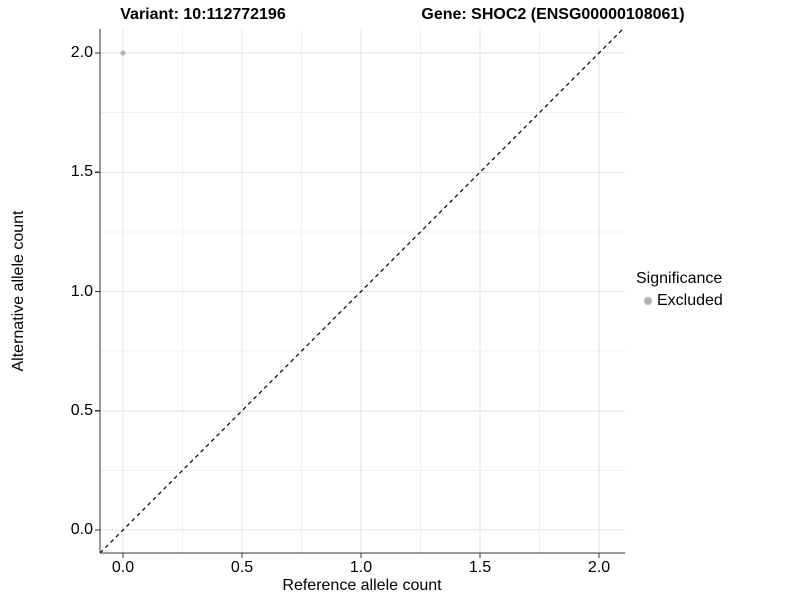 The width and height of the screenshot is (800, 600). Describe the element at coordinates (18, 291) in the screenshot. I see `y-axis-title: Alternative allele count` at that location.